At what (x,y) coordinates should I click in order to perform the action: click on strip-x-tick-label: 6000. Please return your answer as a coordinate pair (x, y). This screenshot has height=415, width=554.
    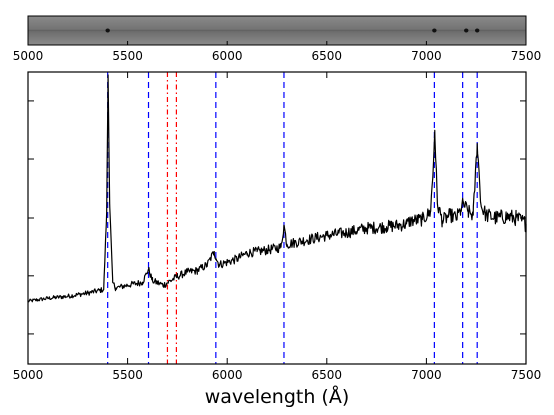
    Looking at the image, I should click on (227, 56).